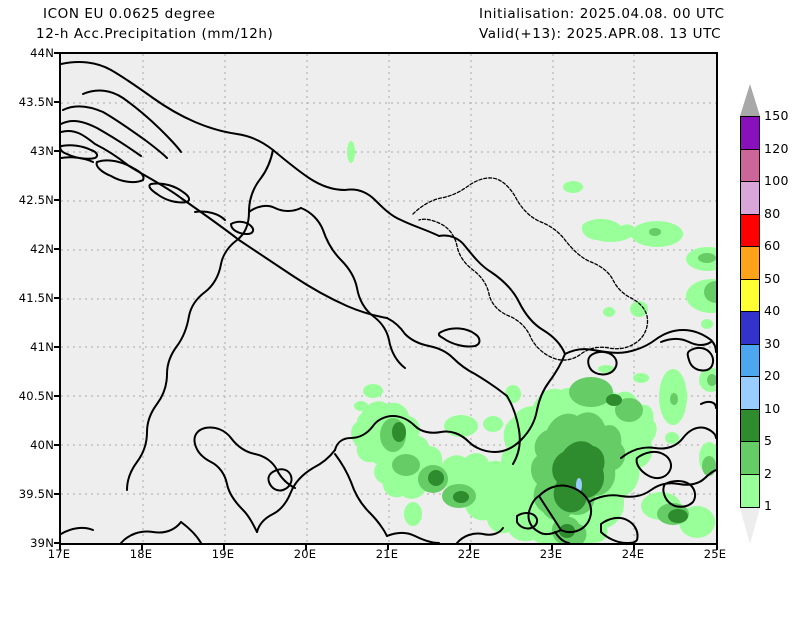 This screenshot has width=800, height=618. Describe the element at coordinates (36, 396) in the screenshot. I see `y-tick-label: 40.5N` at that location.